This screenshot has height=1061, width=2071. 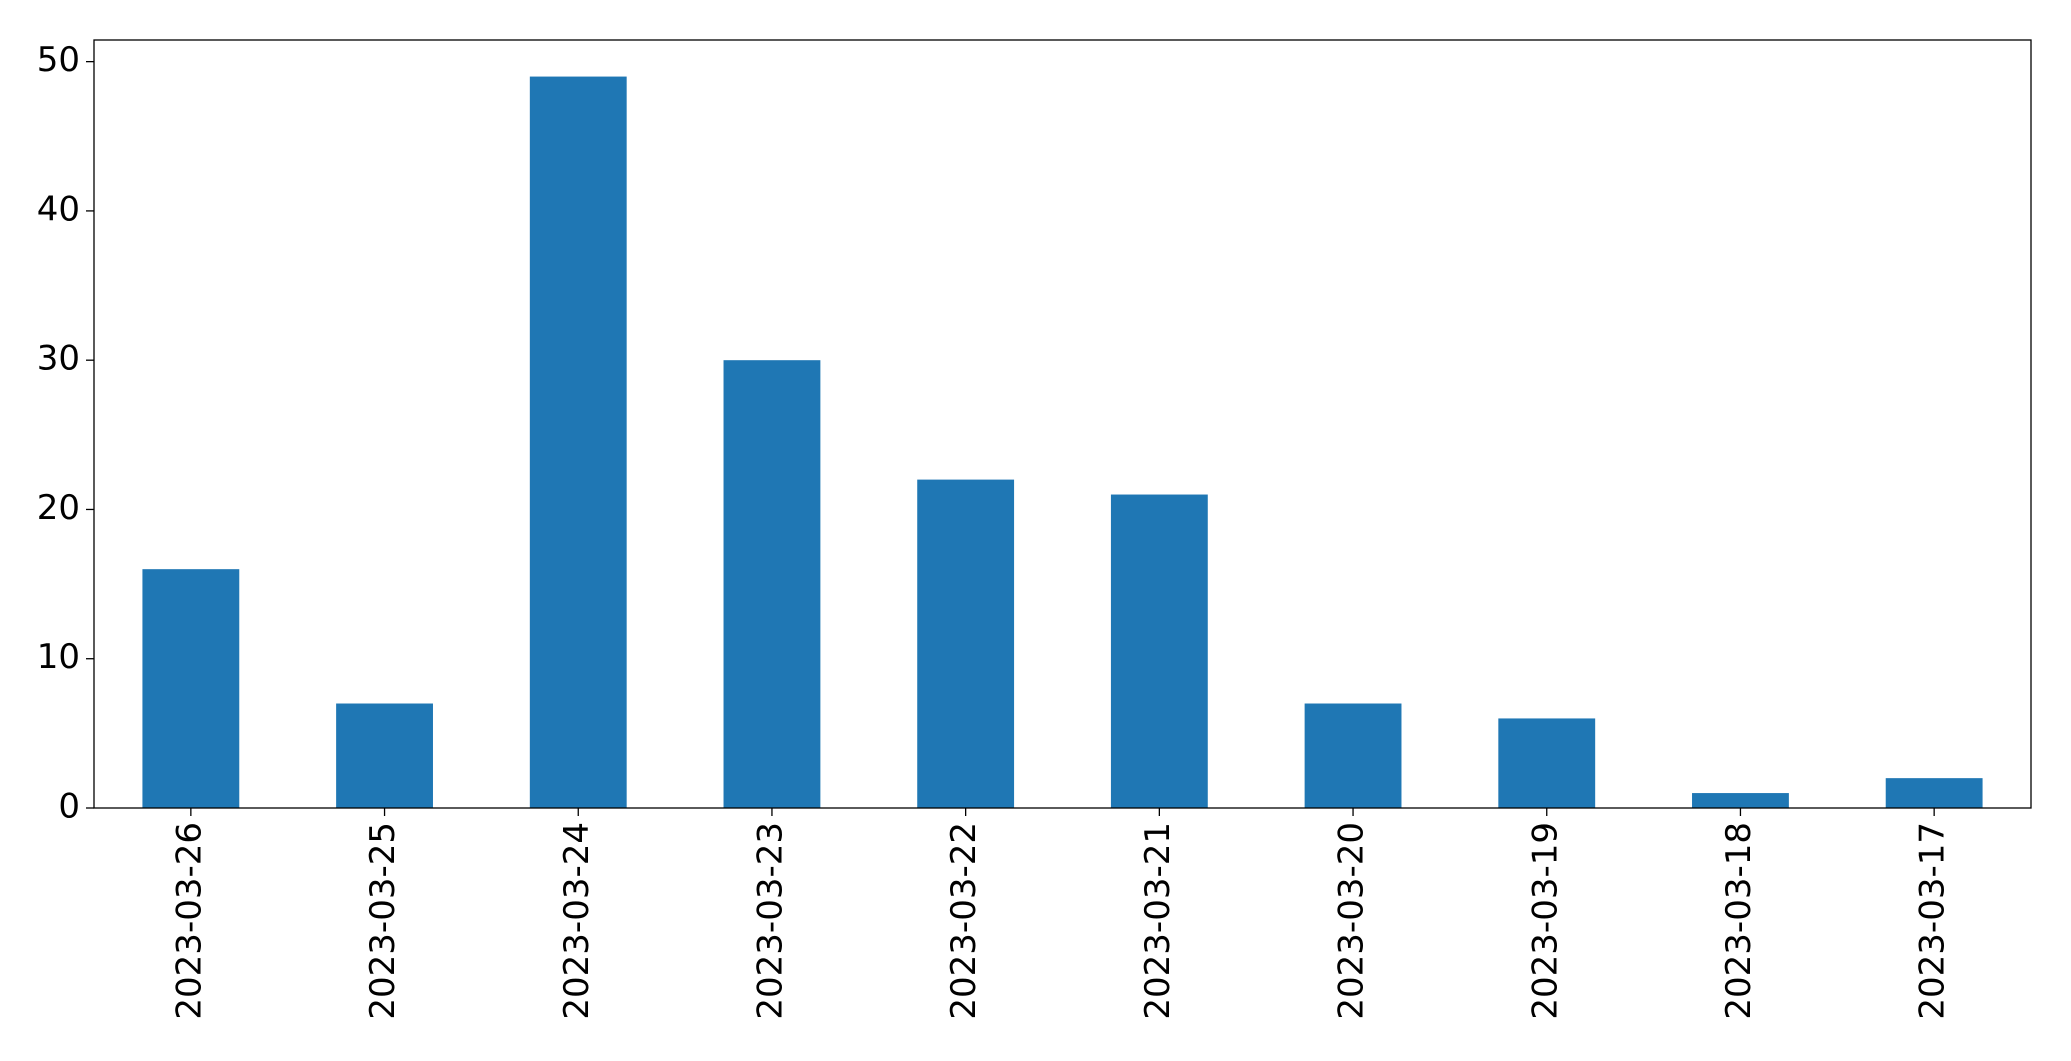 I want to click on x-tick-label: 2023-03-17, so click(x=1933, y=921).